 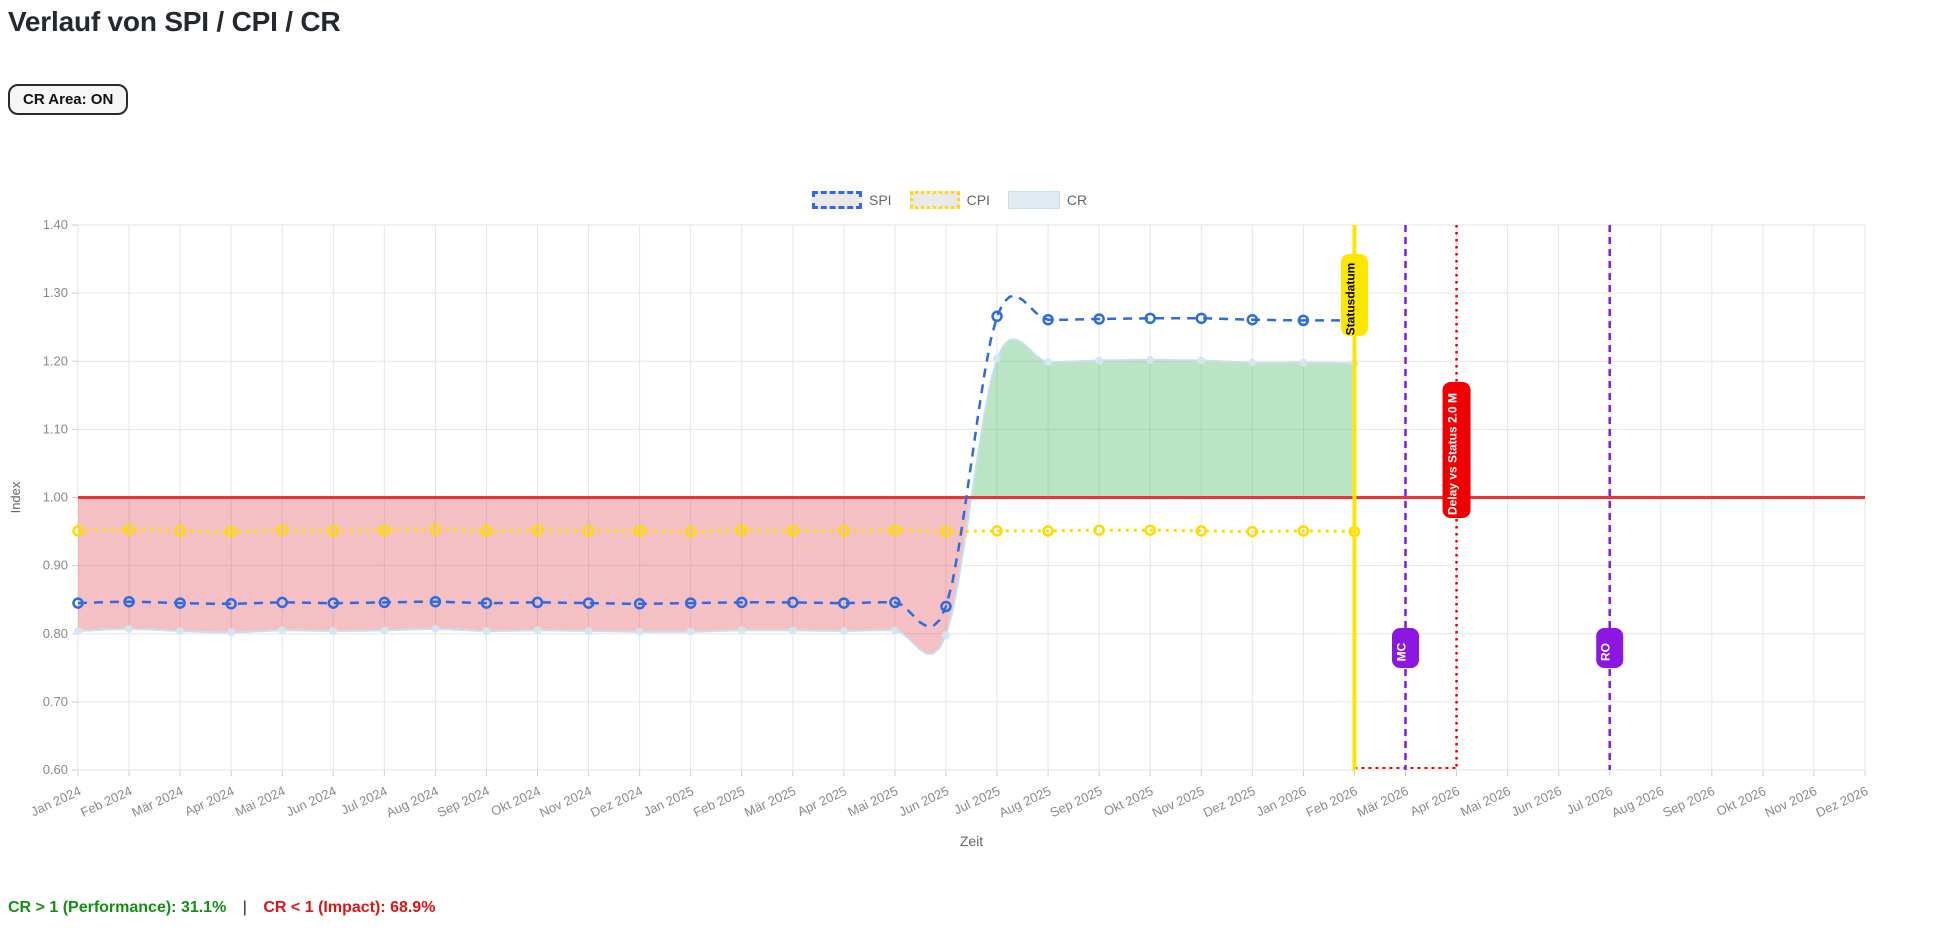 I want to click on y-tick-label: 1.20, so click(x=55, y=360).